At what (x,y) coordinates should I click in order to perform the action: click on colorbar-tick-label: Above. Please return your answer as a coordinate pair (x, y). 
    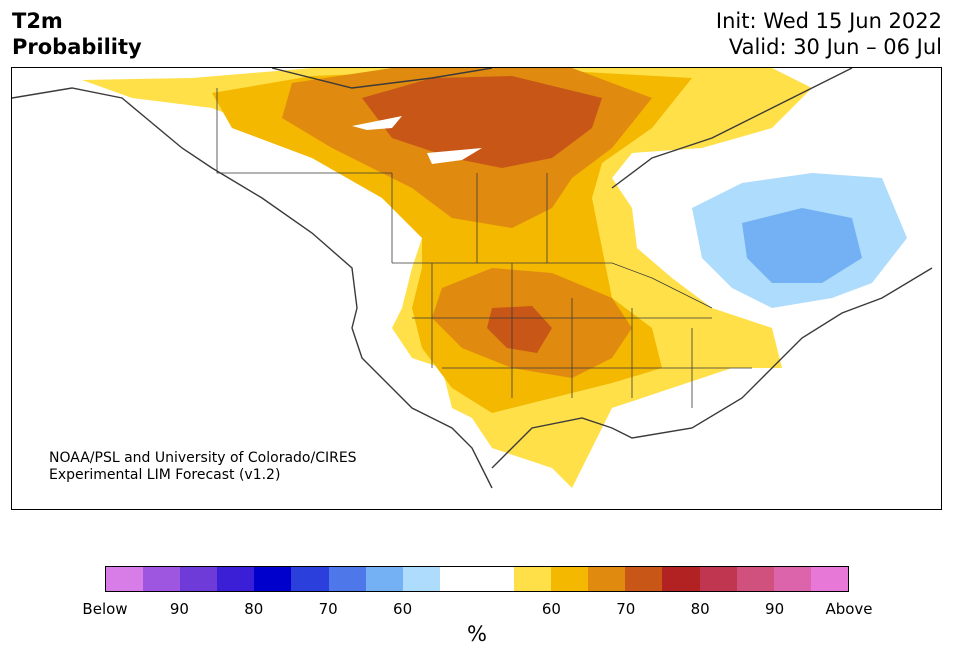
    Looking at the image, I should click on (849, 609).